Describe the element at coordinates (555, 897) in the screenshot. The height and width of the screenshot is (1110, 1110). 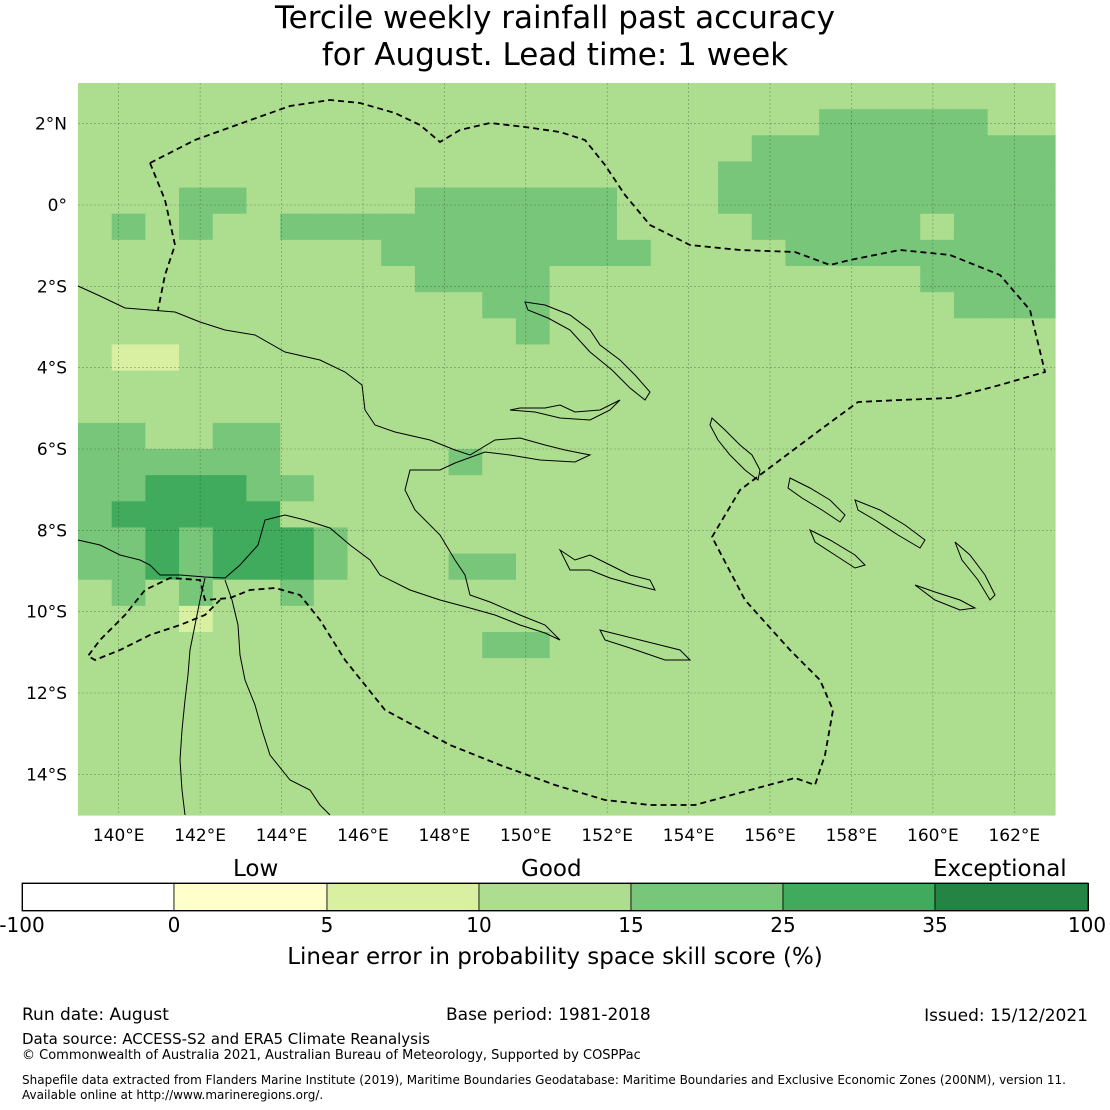
I see `colorbar-segment` at that location.